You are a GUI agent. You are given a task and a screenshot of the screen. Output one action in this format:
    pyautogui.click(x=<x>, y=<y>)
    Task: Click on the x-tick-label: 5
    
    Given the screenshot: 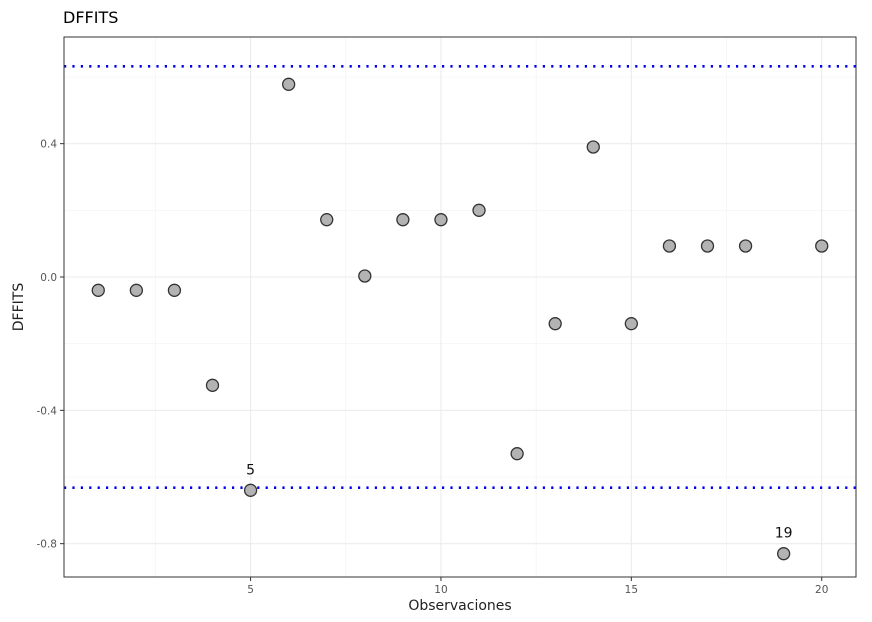 What is the action you would take?
    pyautogui.click(x=250, y=590)
    